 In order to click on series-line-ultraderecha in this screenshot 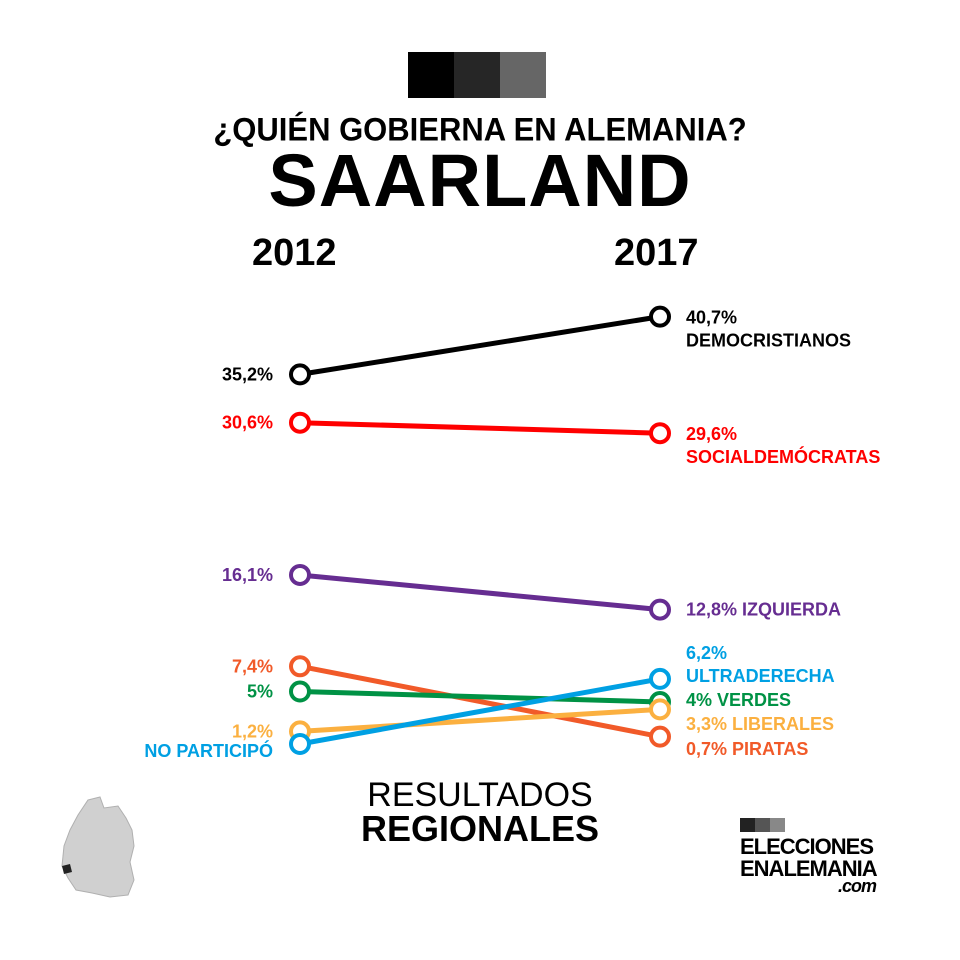, I will do `click(480, 711)`.